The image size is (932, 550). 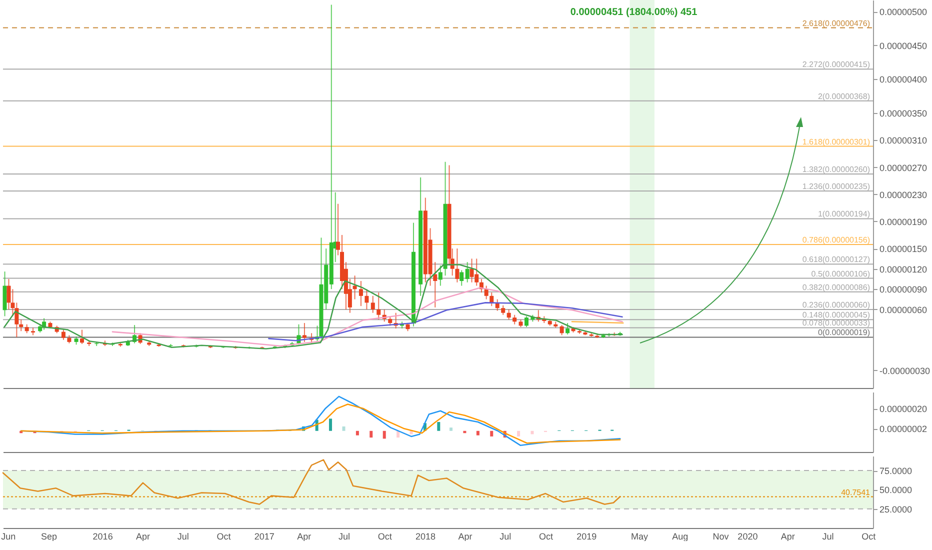 What do you see at coordinates (836, 259) in the screenshot?
I see `ref-line-label: 0.618(0.00000127)` at bounding box center [836, 259].